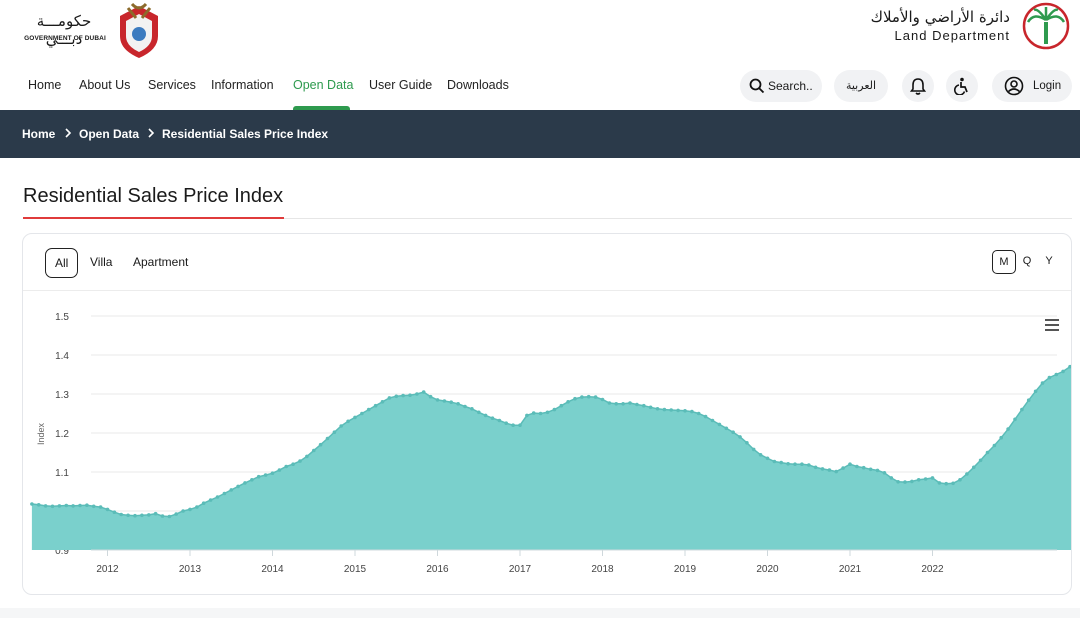 This screenshot has width=1080, height=618. Describe the element at coordinates (918, 86) in the screenshot. I see `notifications-button` at that location.